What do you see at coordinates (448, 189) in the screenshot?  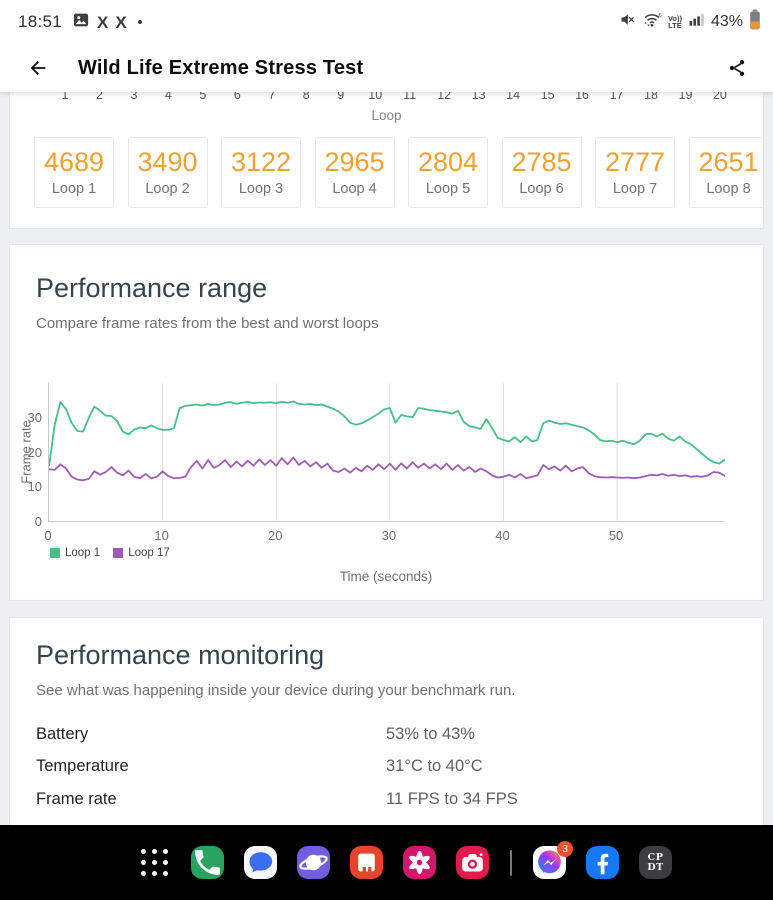 I see `loop-score-label: Loop 5` at bounding box center [448, 189].